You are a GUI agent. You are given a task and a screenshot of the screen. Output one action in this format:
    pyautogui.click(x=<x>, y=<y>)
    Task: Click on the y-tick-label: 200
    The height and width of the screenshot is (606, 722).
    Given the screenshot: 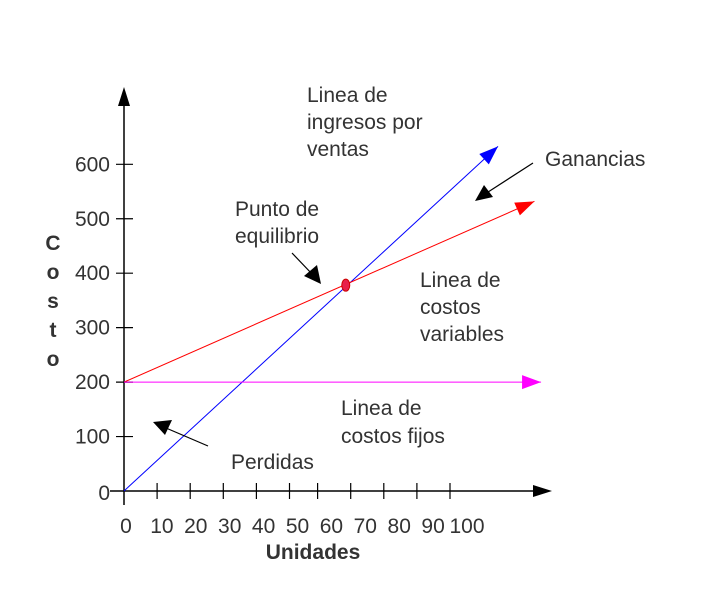 What is the action you would take?
    pyautogui.click(x=92, y=382)
    